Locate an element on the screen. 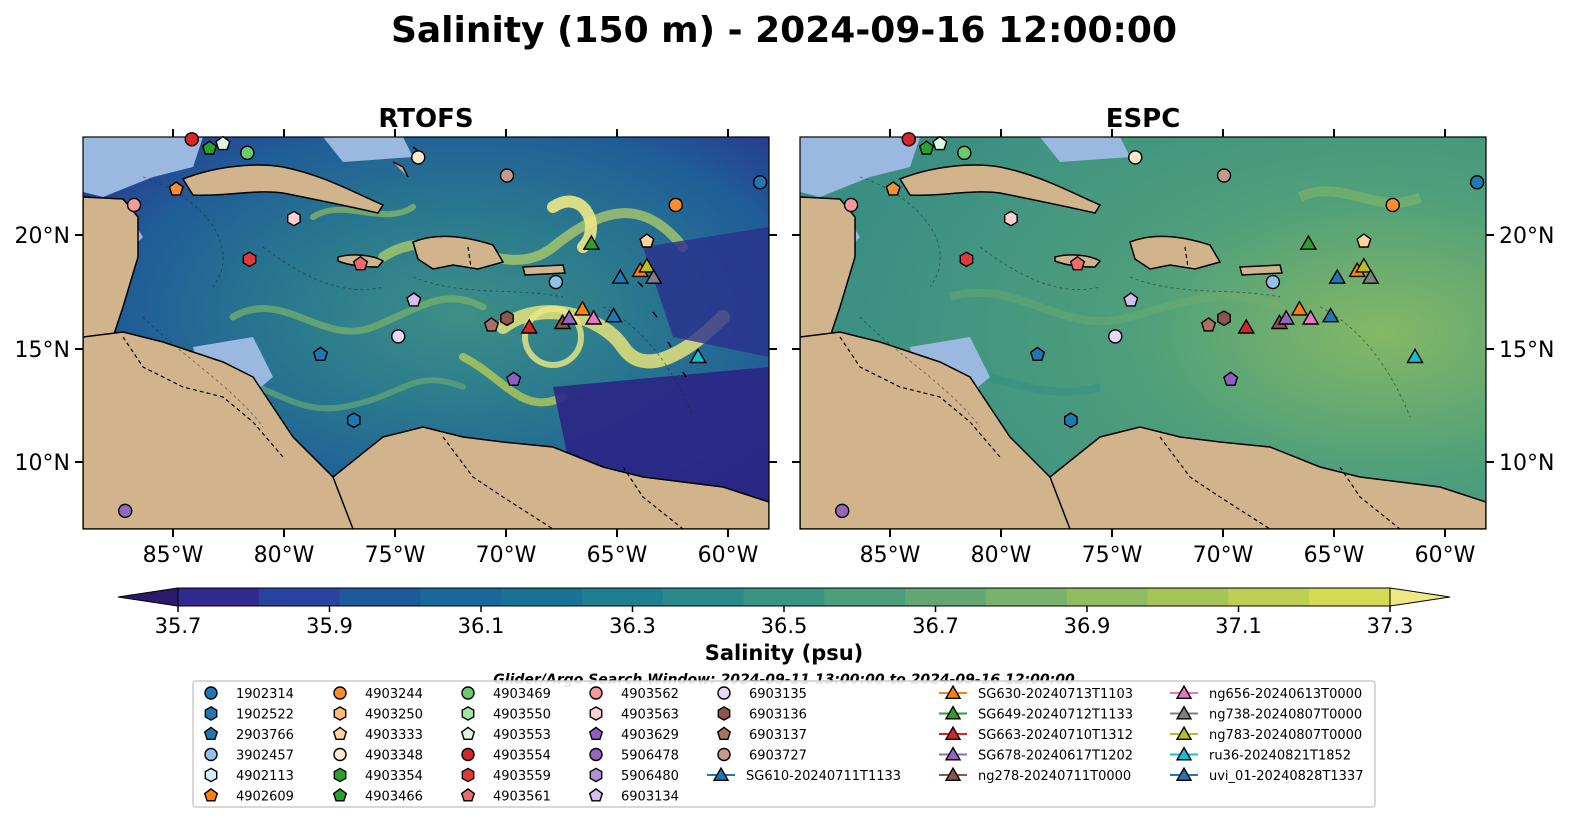 The height and width of the screenshot is (829, 1584). south-america is located at coordinates (550, 477).